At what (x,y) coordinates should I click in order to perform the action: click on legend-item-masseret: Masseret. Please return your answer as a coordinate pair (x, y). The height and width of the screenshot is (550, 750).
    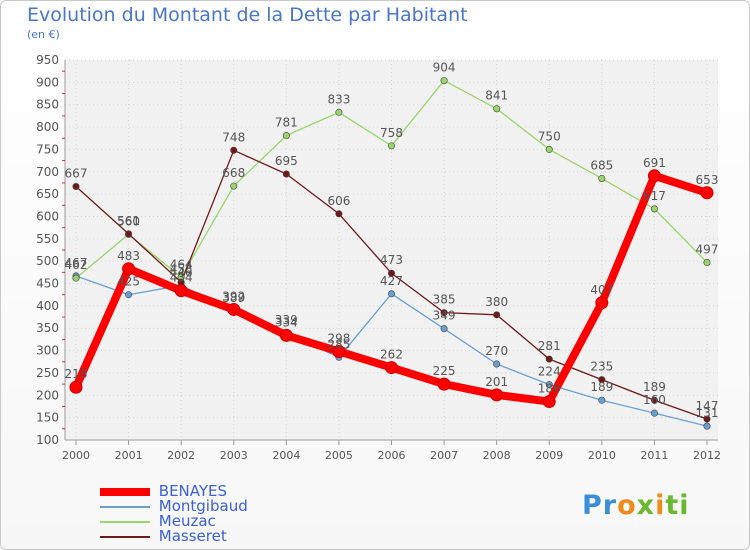
    Looking at the image, I should click on (174, 536).